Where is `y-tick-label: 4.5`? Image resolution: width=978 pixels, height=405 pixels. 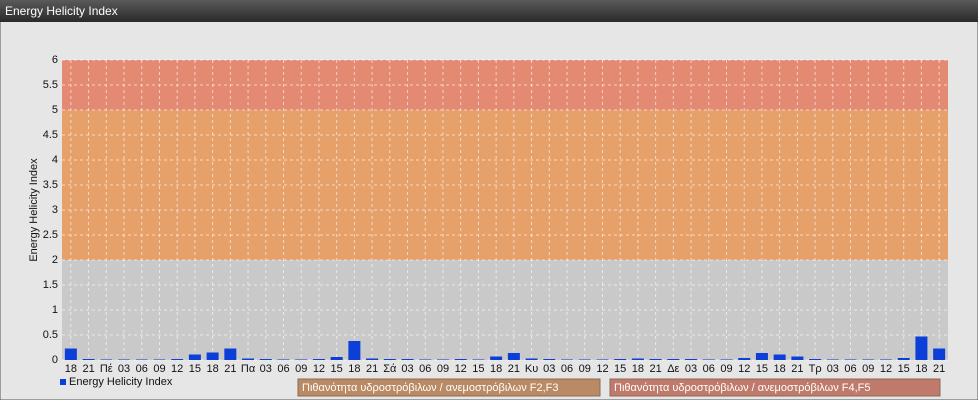
y-tick-label: 4.5 is located at coordinates (50, 135).